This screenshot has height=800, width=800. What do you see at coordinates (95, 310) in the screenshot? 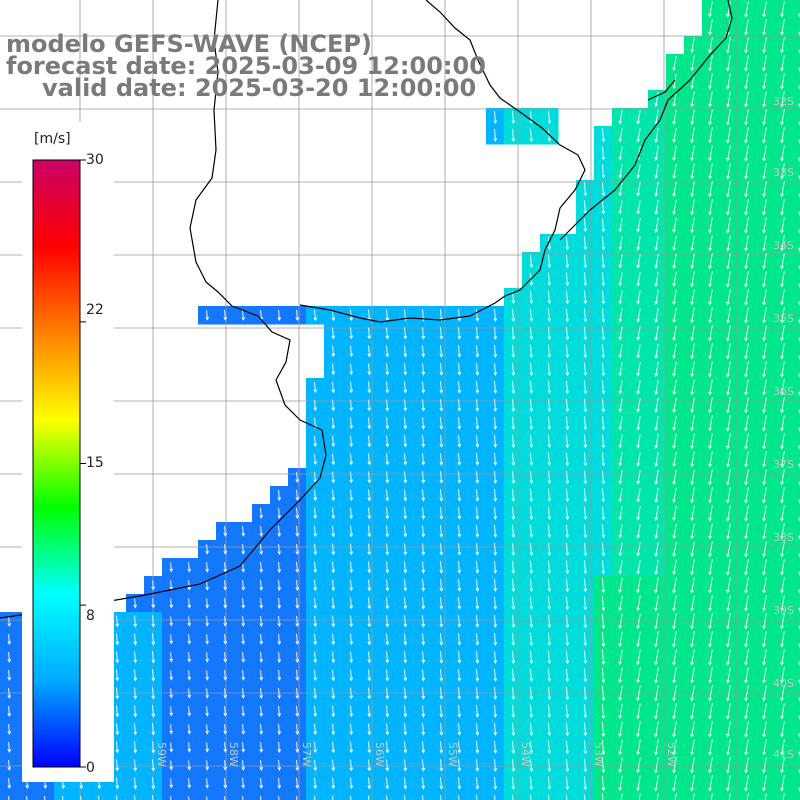
I see `colorbar-tick-22: 22` at bounding box center [95, 310].